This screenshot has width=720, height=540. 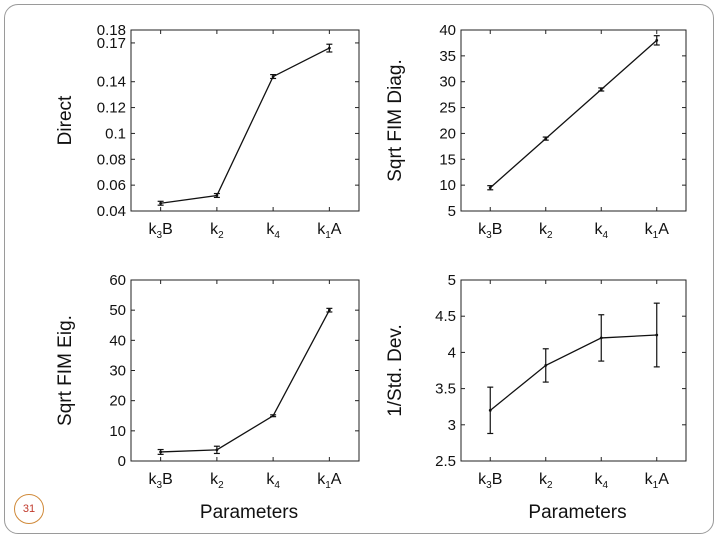 What do you see at coordinates (395, 120) in the screenshot?
I see `y-axis-label: Sqrt FIM Diag.` at bounding box center [395, 120].